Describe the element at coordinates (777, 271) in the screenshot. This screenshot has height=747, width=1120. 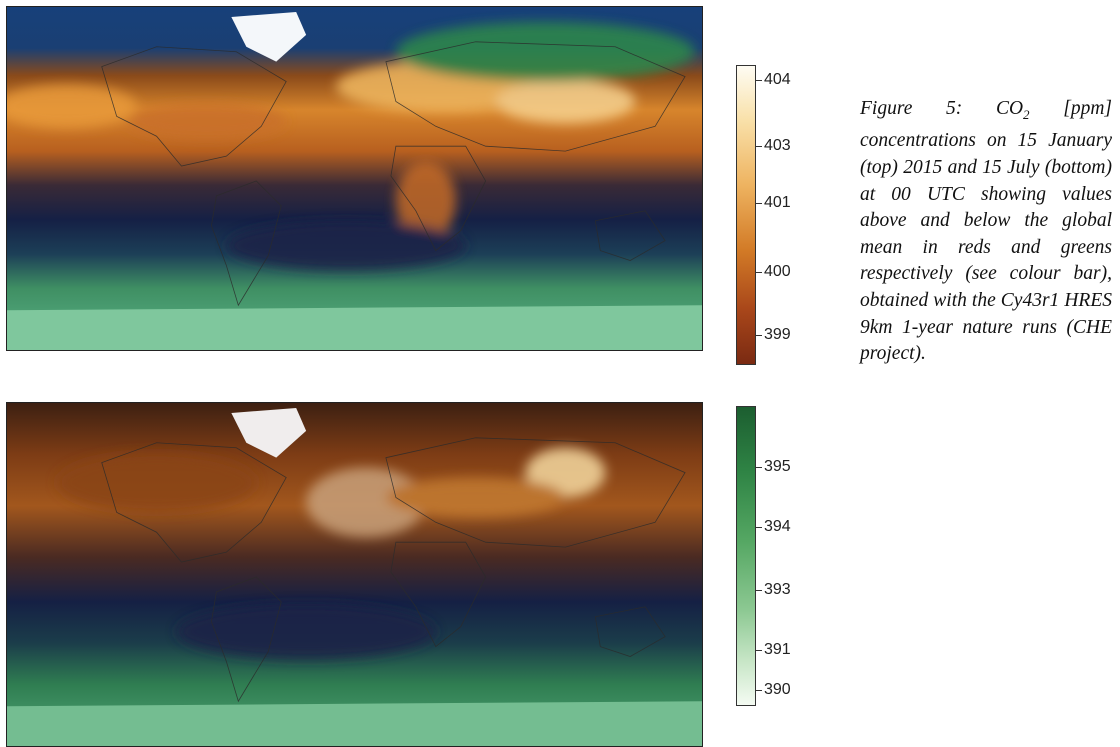
I see `colorbar-tick-label: 400` at that location.